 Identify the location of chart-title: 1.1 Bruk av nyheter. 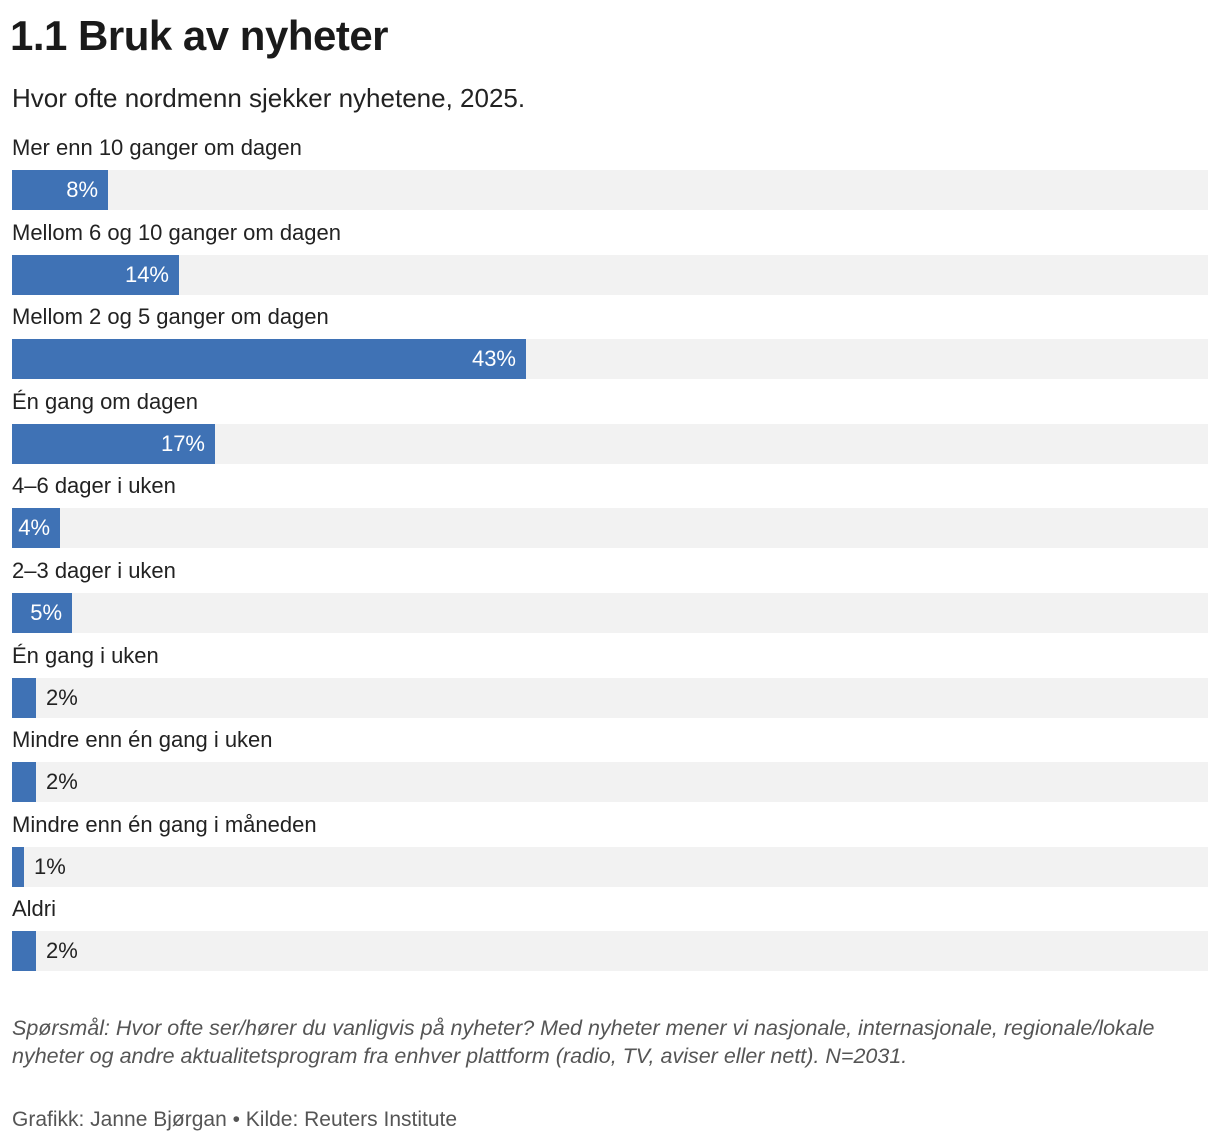
(199, 35).